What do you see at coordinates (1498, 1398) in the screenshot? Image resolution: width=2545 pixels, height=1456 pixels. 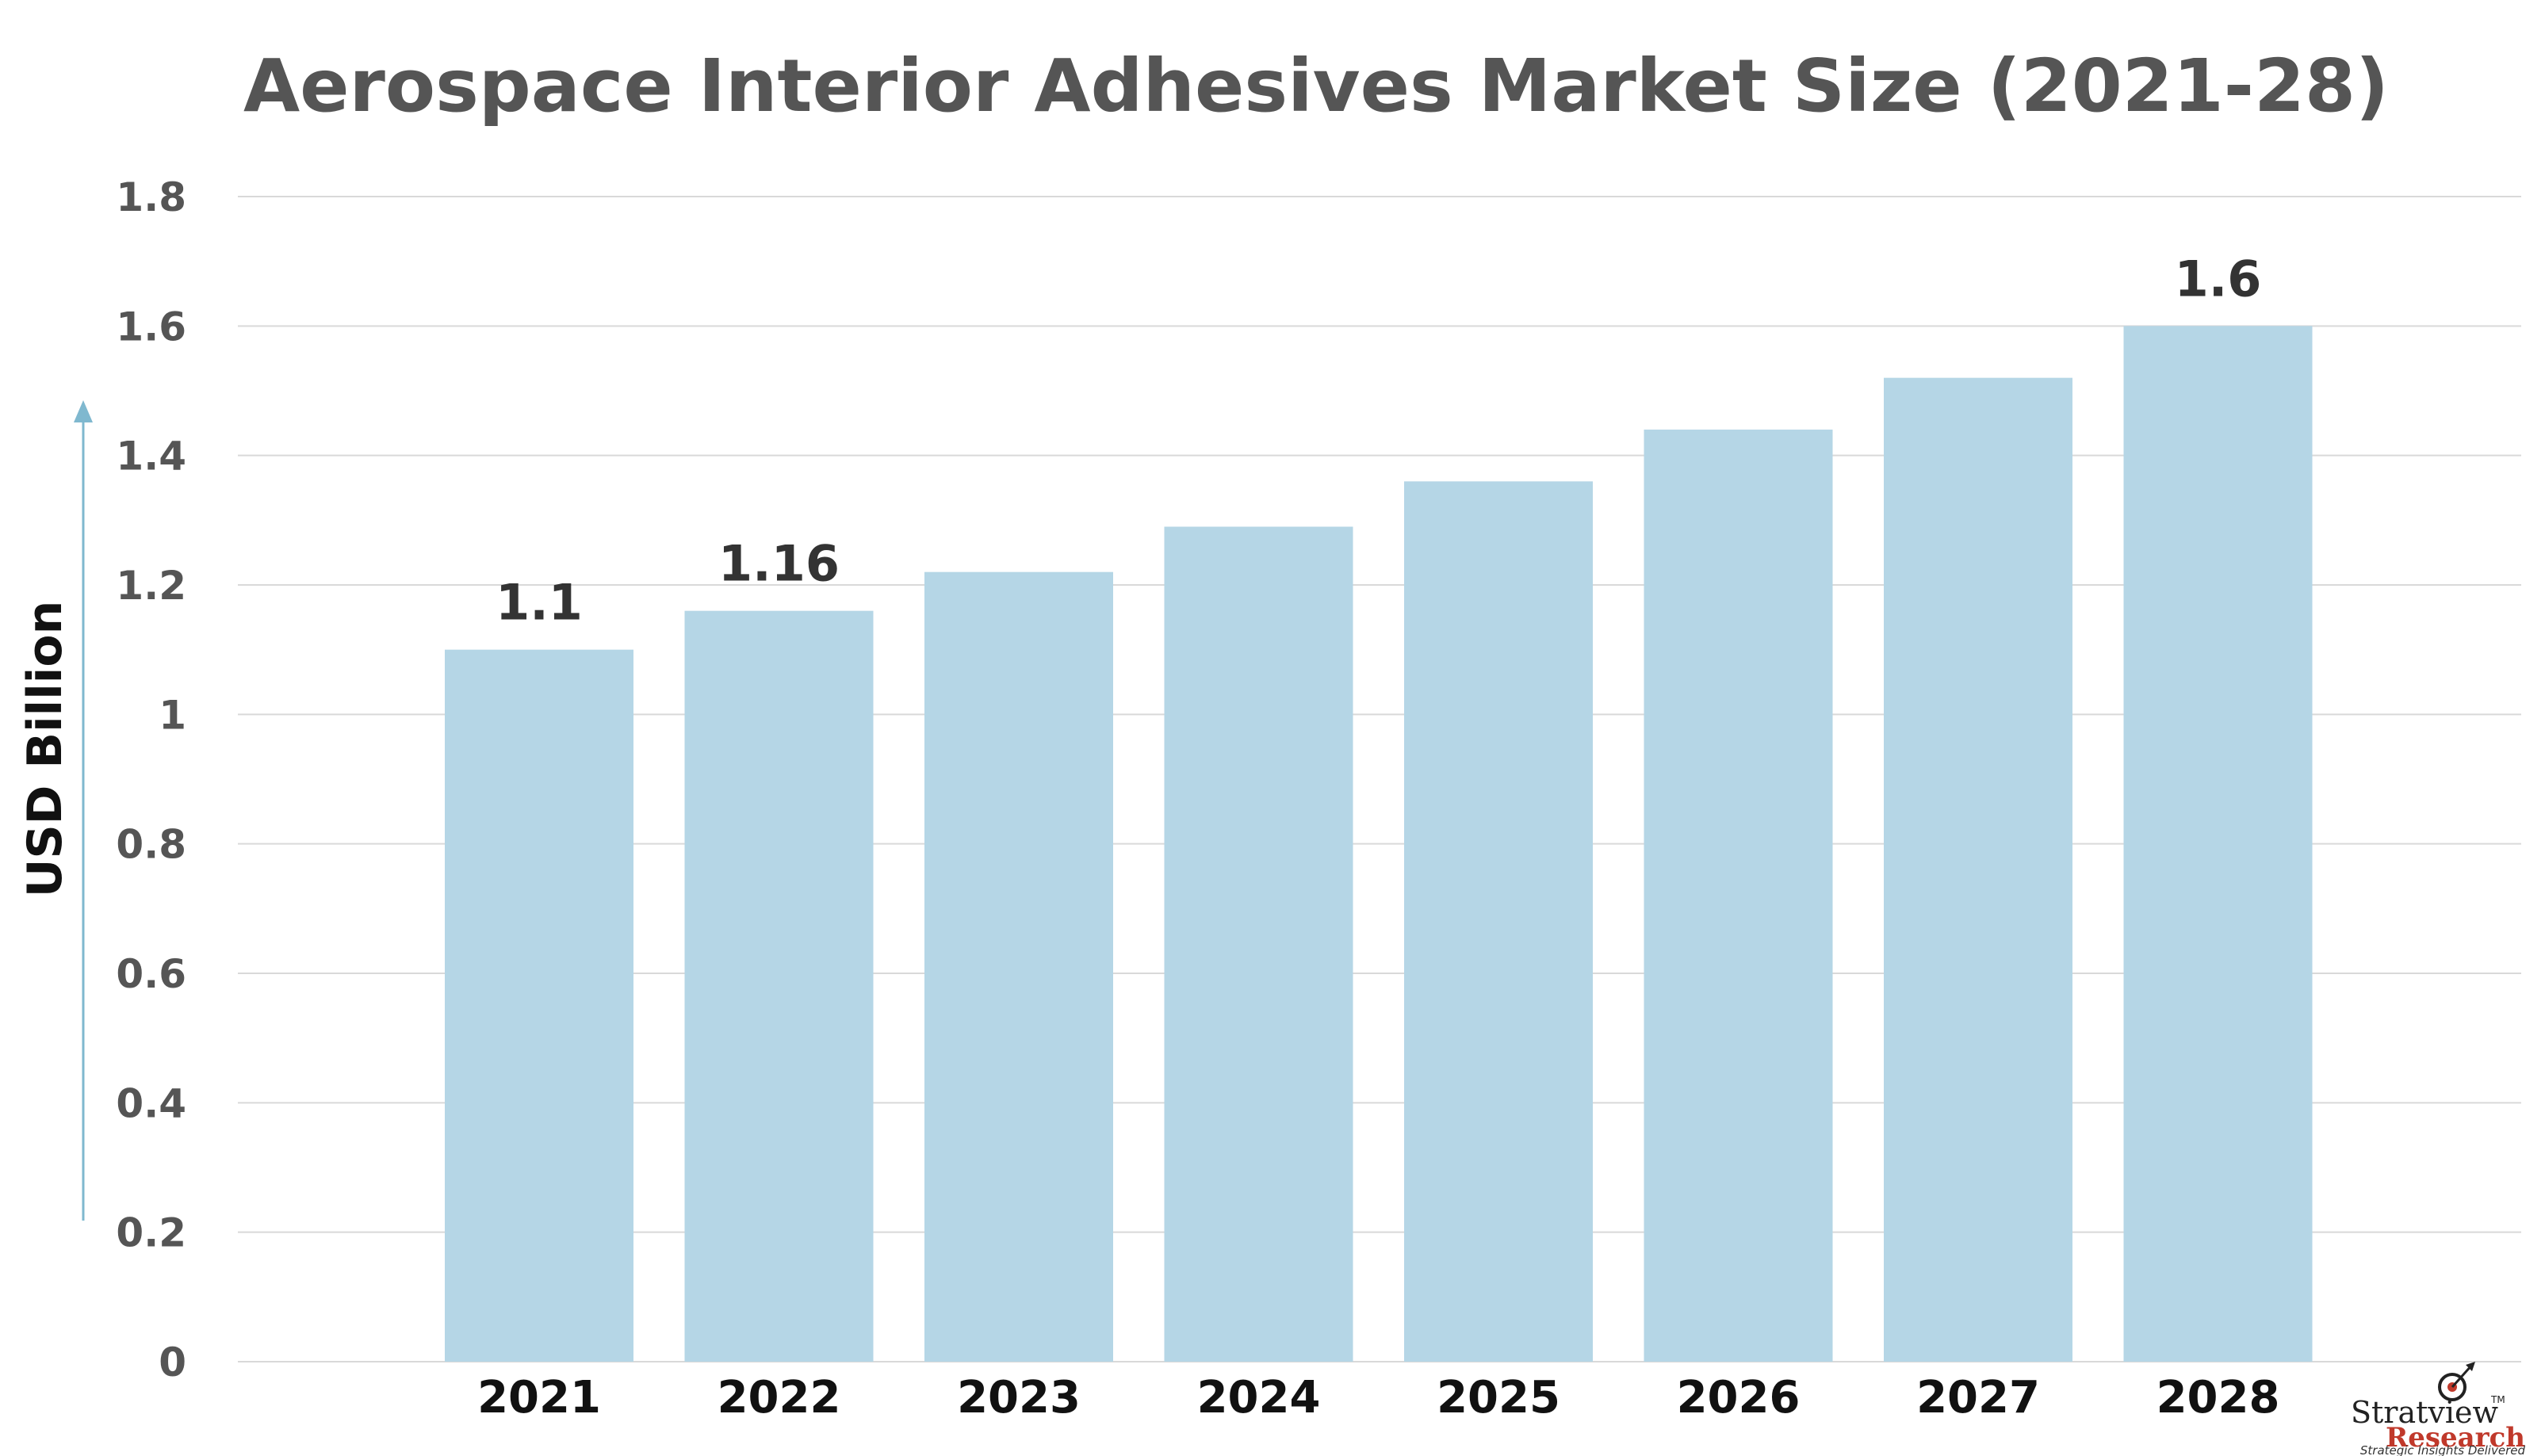 I see `x-tick-label: 2025` at bounding box center [1498, 1398].